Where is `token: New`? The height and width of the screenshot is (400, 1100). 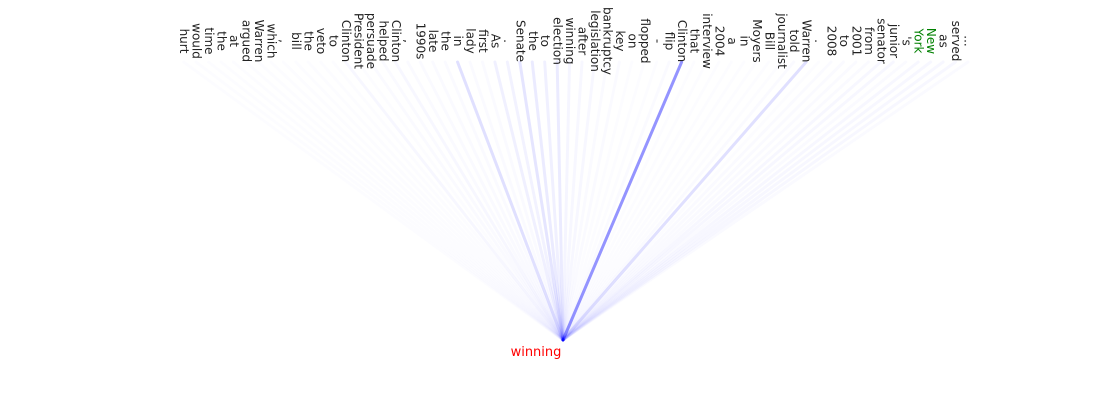
token: New is located at coordinates (931, 41).